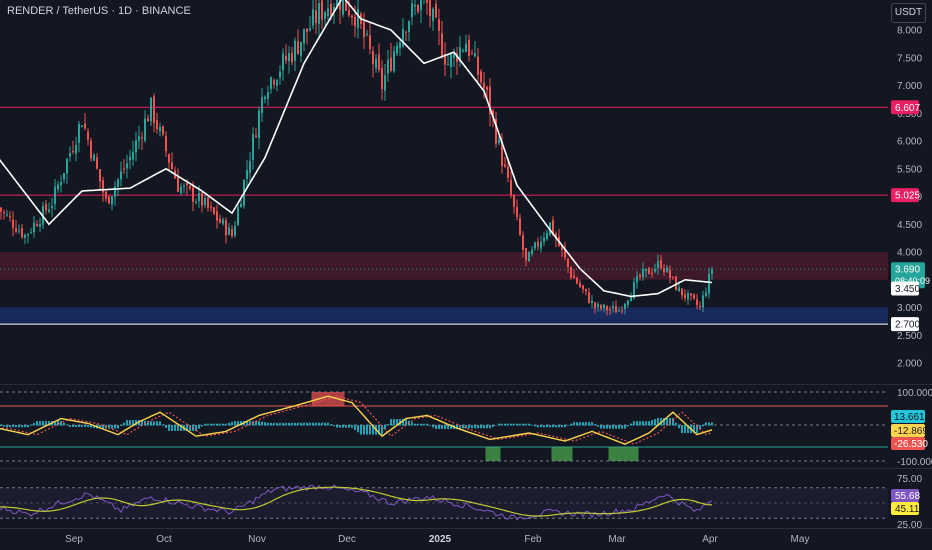  I want to click on osc-fast-line, so click(356, 420).